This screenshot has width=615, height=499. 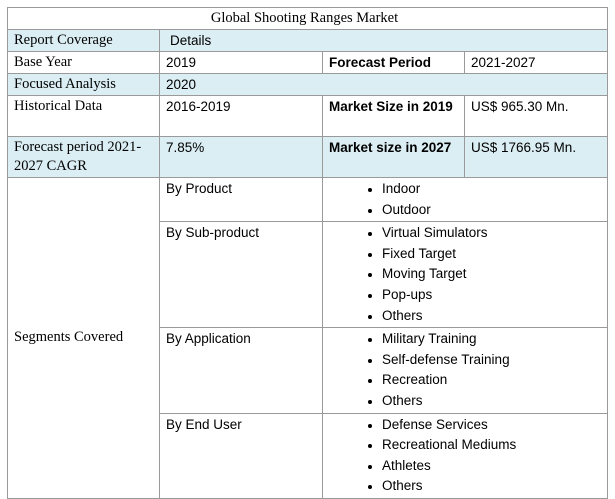 I want to click on list-item: Outdoor, so click(x=491, y=210).